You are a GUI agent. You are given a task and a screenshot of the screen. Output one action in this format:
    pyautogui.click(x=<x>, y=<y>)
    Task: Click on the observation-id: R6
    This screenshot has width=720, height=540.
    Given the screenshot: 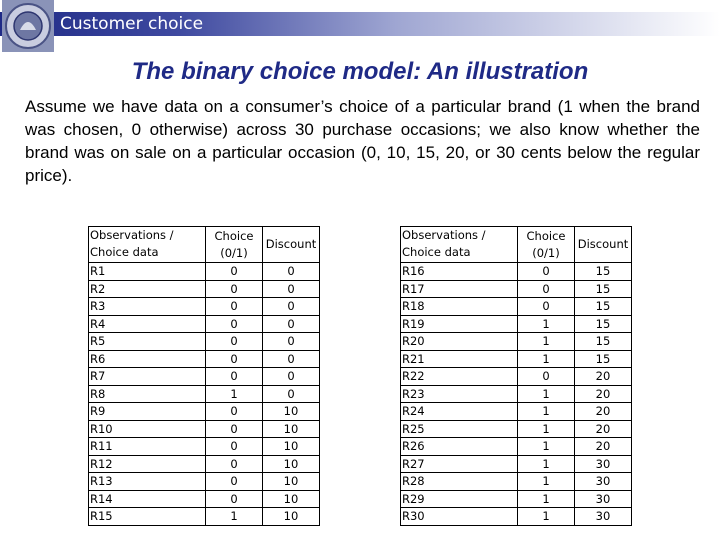 What is the action you would take?
    pyautogui.click(x=147, y=358)
    